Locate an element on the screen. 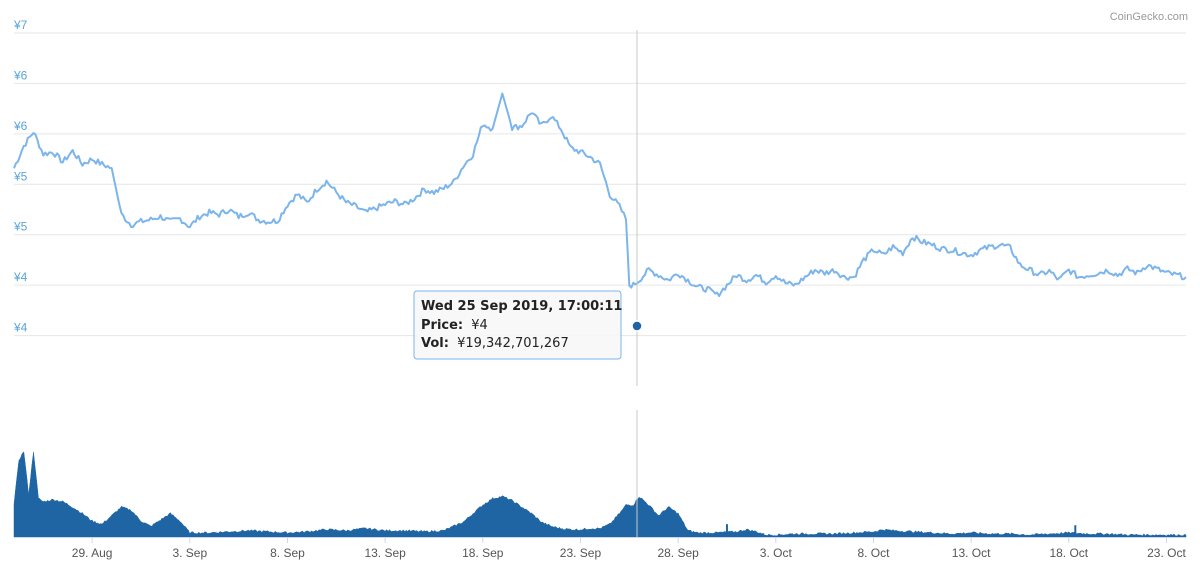  x-tick-label: 13. Oct is located at coordinates (971, 553).